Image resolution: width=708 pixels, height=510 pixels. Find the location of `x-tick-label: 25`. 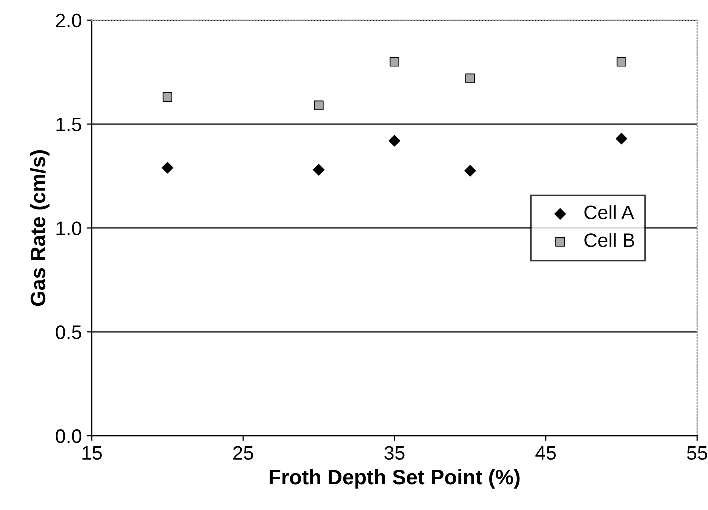

x-tick-label: 25 is located at coordinates (244, 453).